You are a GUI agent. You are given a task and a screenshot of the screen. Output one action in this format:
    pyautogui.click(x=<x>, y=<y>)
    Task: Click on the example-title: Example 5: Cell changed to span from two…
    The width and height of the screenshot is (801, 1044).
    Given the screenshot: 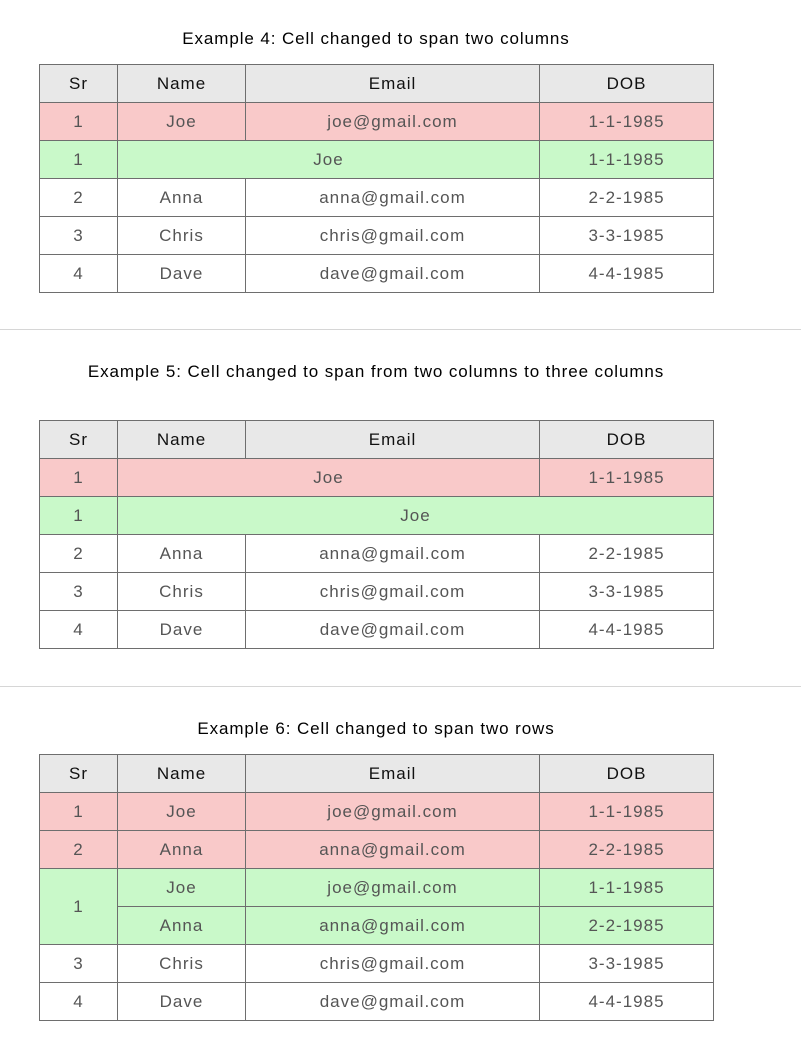 What is the action you would take?
    pyautogui.click(x=376, y=371)
    